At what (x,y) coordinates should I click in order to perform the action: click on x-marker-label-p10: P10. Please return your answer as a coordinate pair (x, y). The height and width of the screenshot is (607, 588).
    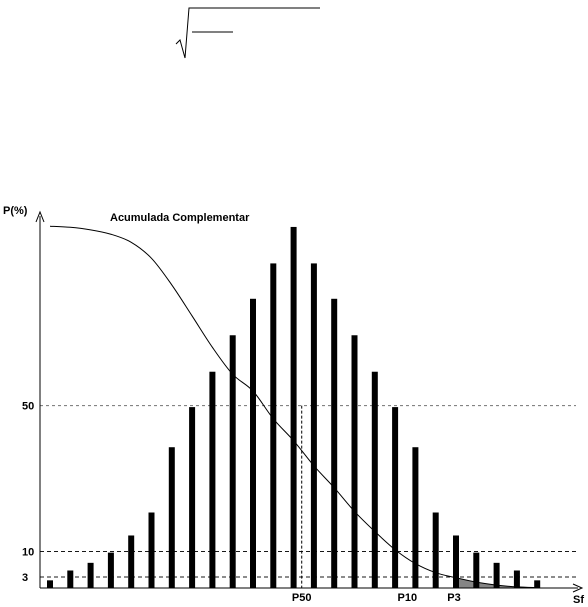
    Looking at the image, I should click on (407, 598).